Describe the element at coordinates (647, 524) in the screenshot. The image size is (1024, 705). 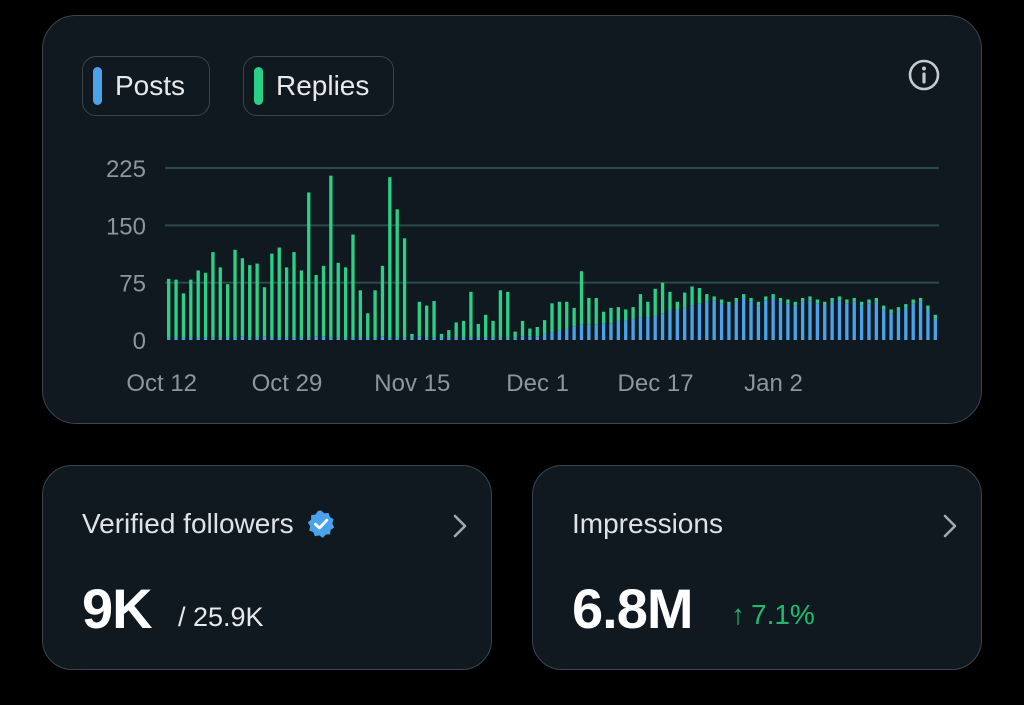
I see `impressions-title-row: Impressions` at that location.